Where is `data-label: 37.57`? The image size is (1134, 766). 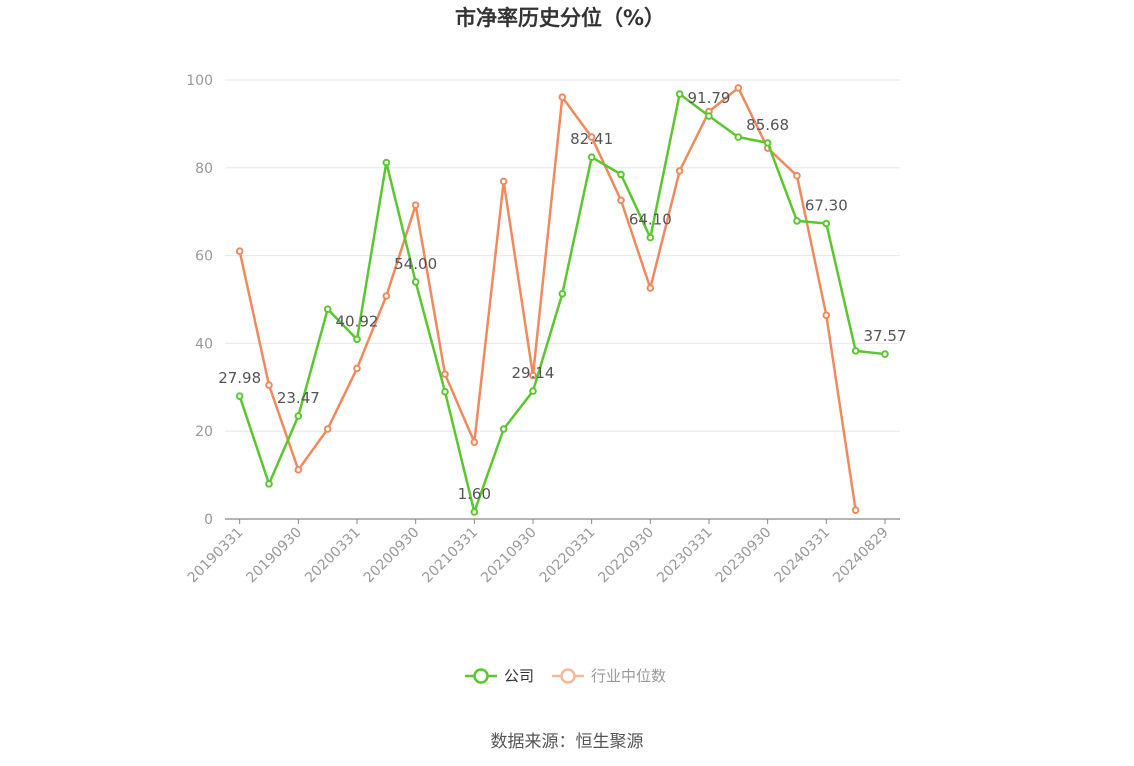 data-label: 37.57 is located at coordinates (884, 336).